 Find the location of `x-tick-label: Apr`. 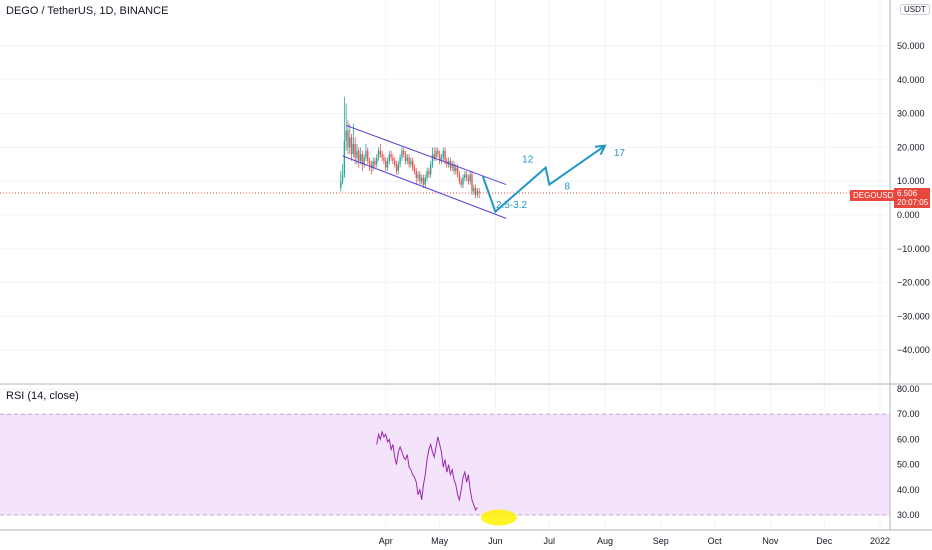

x-tick-label: Apr is located at coordinates (386, 541).